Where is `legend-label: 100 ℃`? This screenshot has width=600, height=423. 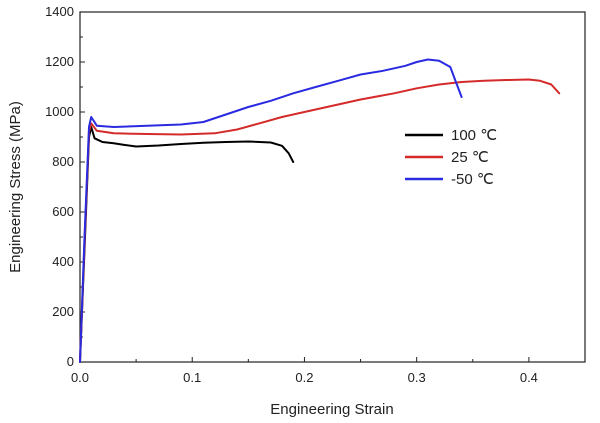 legend-label: 100 ℃ is located at coordinates (474, 135).